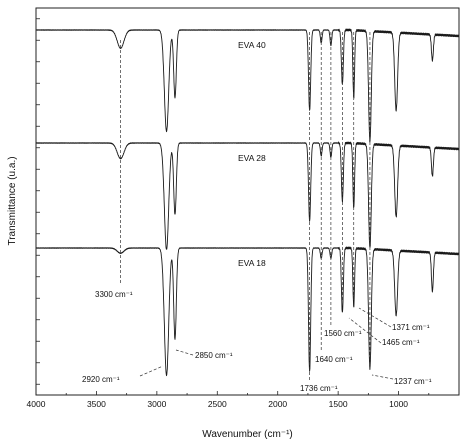  Describe the element at coordinates (217, 404) in the screenshot. I see `x-tick-label: 2500` at that location.